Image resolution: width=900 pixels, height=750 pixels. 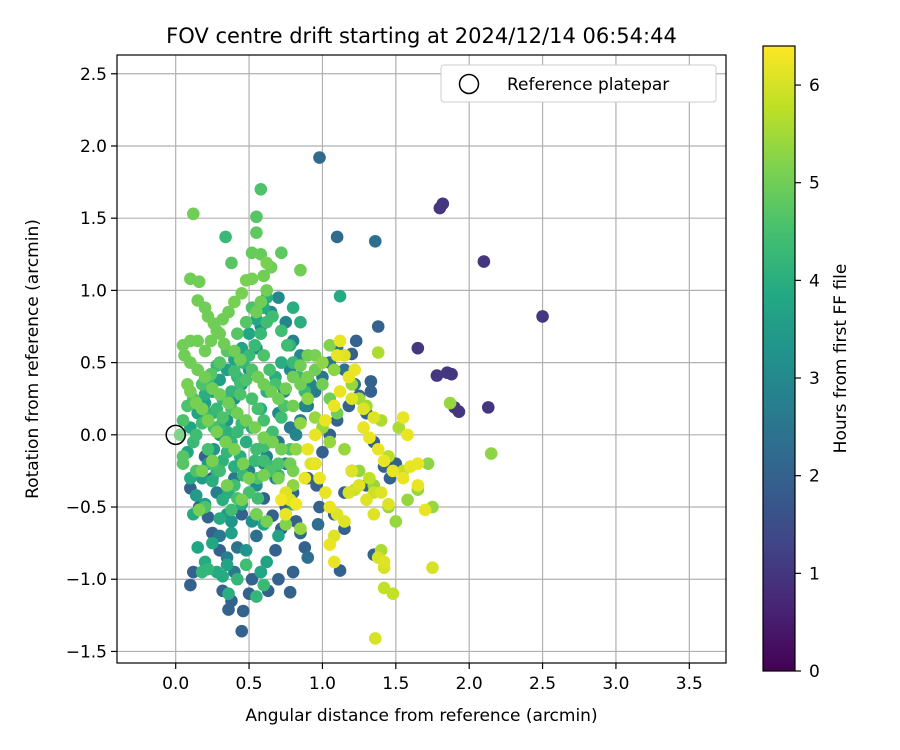 I want to click on y-tick-label: −0.5, so click(x=86, y=508).